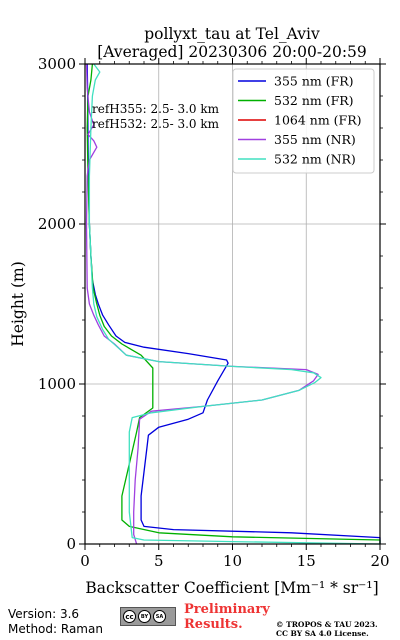  What do you see at coordinates (379, 561) in the screenshot?
I see `x-tick-label: 20` at bounding box center [379, 561].